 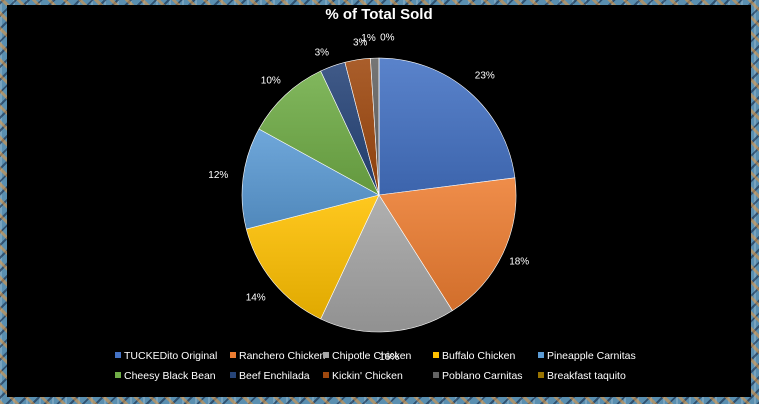 I want to click on chart-title: % of Total Sold, so click(x=378, y=14).